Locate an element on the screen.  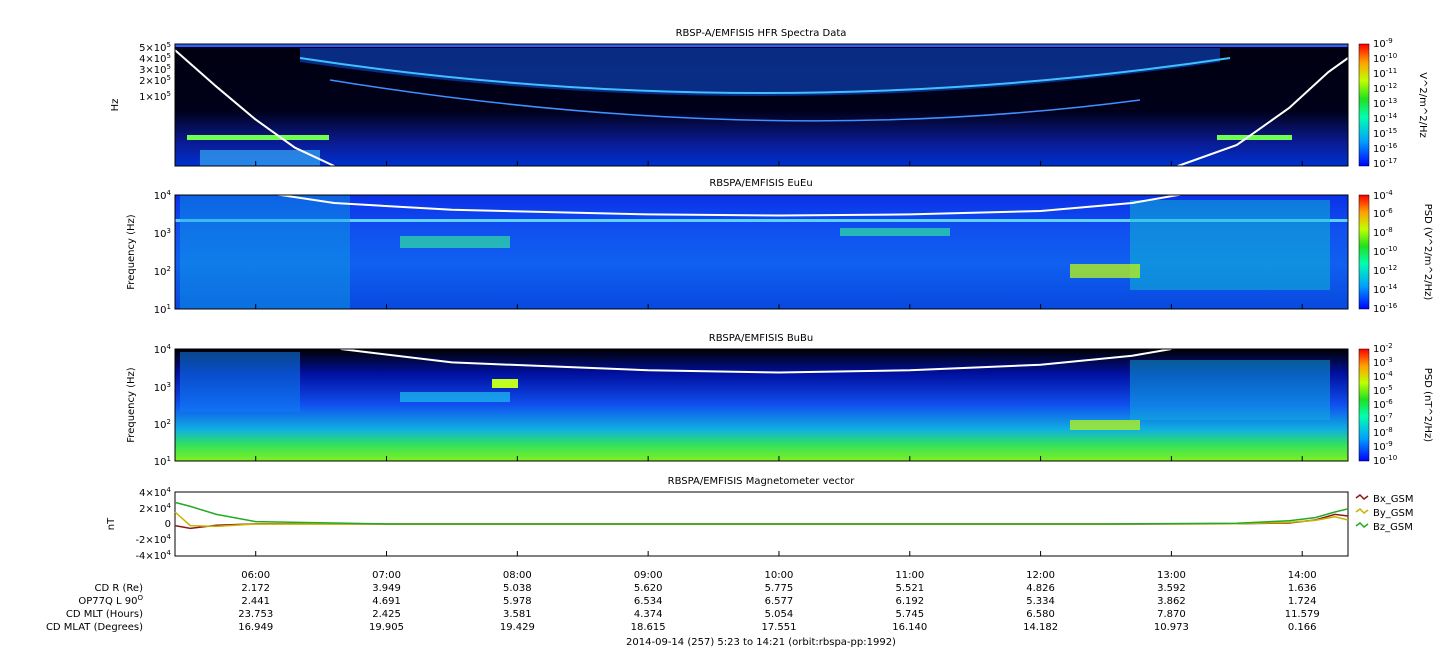
ephemeris-value: 1.724 is located at coordinates (1302, 601).